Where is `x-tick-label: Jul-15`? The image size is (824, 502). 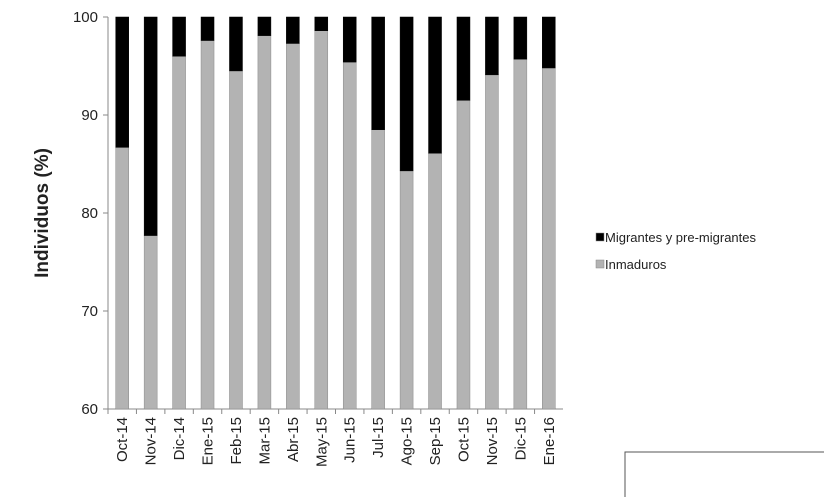 x-tick-label: Jul-15 is located at coordinates (378, 437).